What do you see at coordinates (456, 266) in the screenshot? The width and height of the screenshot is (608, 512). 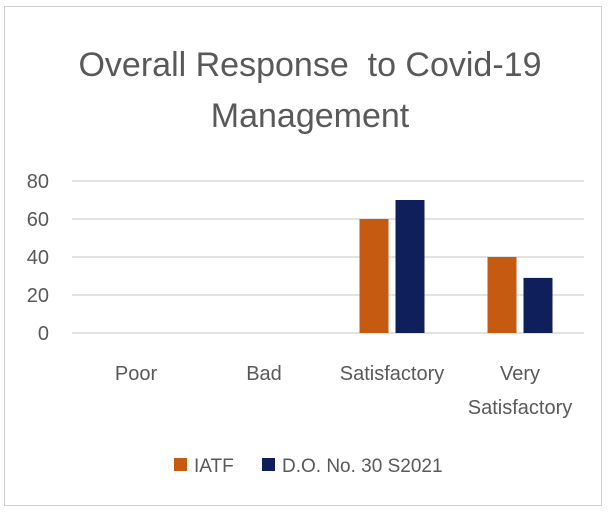 I see `bars` at bounding box center [456, 266].